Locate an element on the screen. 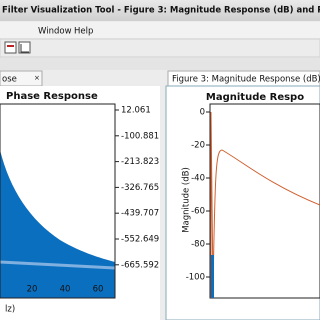  y-tick-label: 12.061 is located at coordinates (136, 111).